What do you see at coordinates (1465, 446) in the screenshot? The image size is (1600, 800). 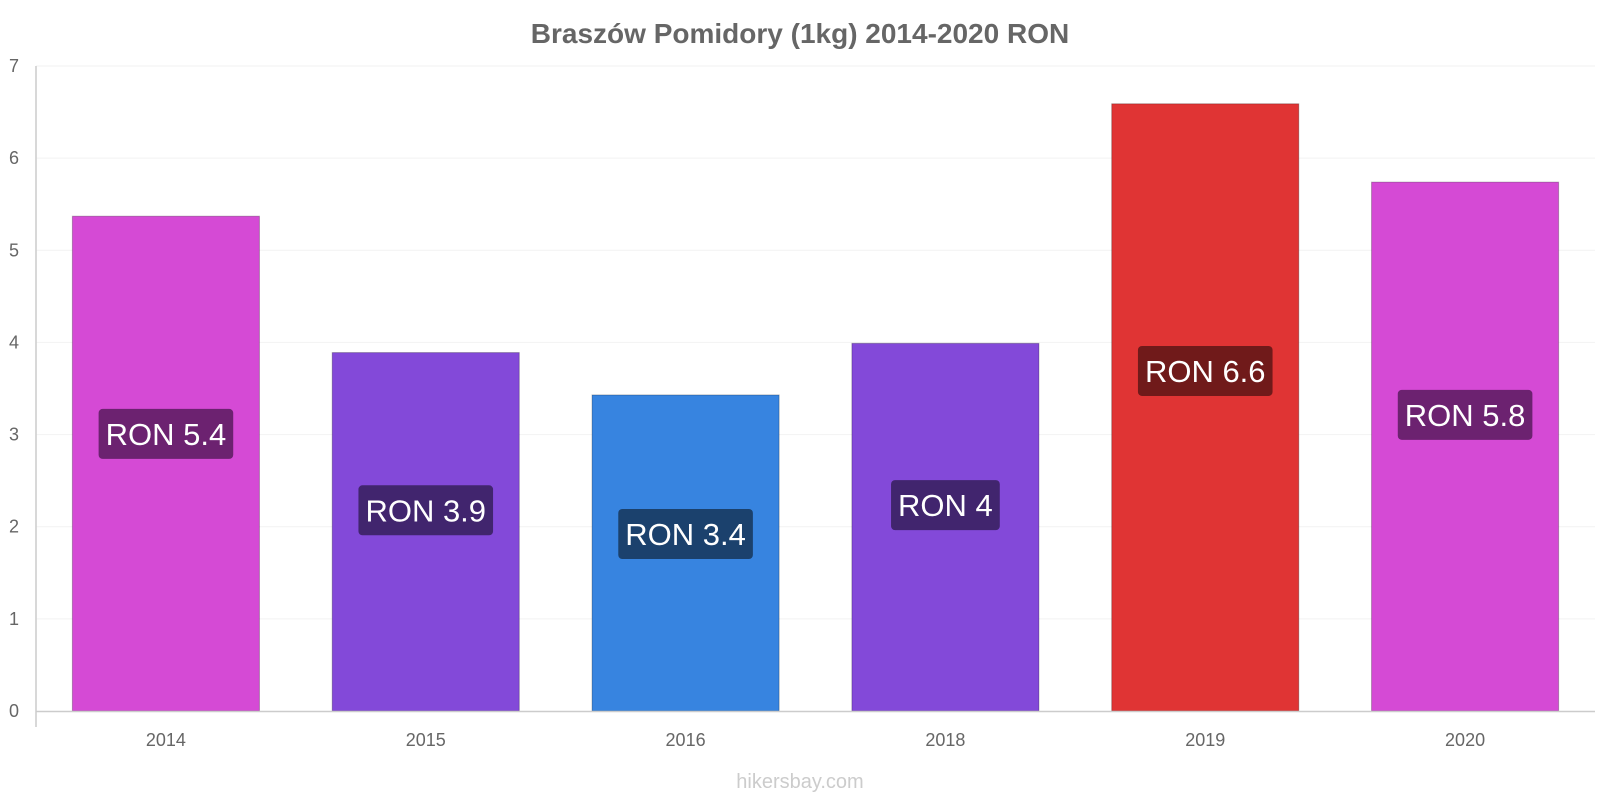 I see `bar-2020` at bounding box center [1465, 446].